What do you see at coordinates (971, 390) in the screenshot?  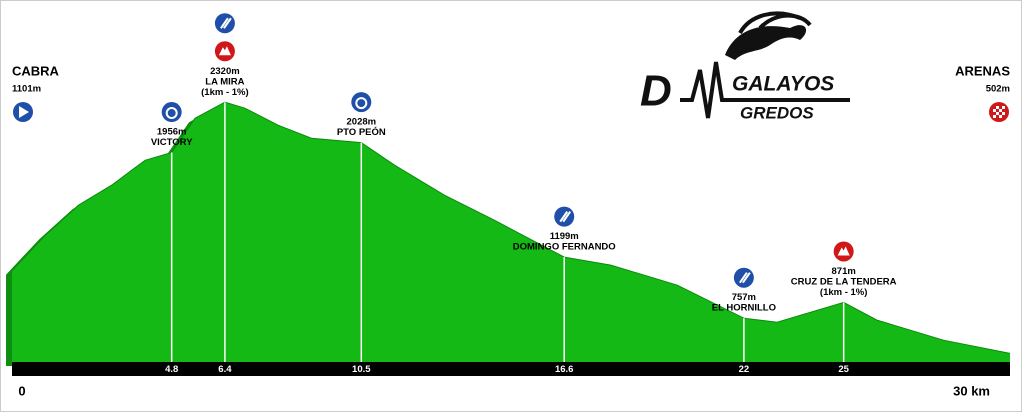 I see `x-tick-label: 30 km` at bounding box center [971, 390].